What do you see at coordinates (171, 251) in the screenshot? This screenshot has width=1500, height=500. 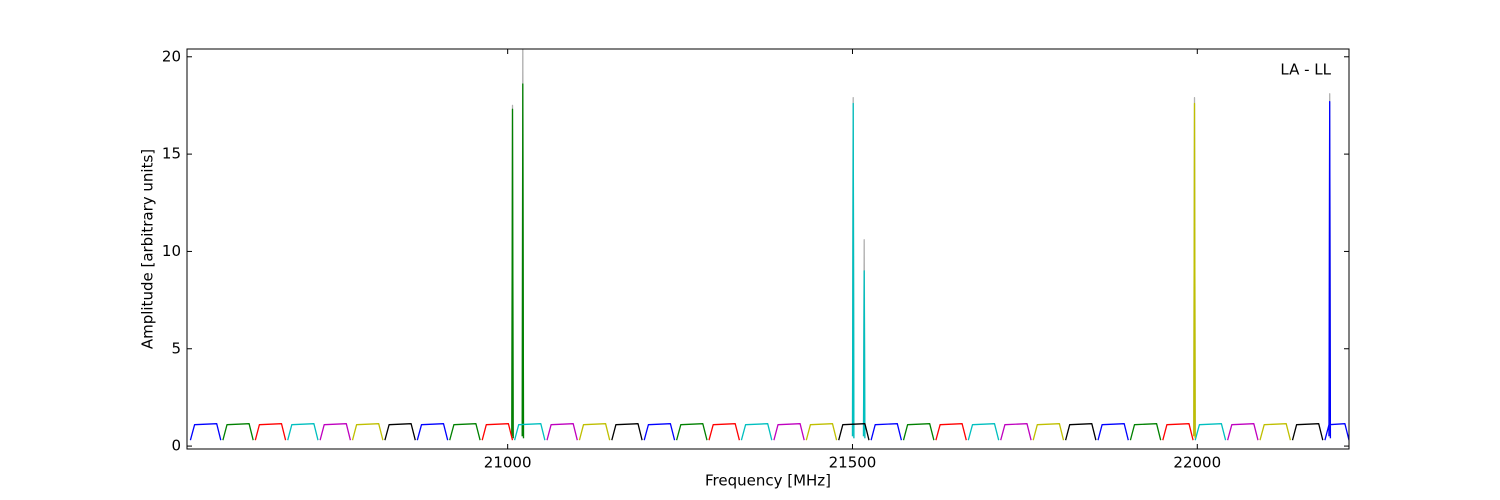 I see `y-tick-label: 10` at bounding box center [171, 251].